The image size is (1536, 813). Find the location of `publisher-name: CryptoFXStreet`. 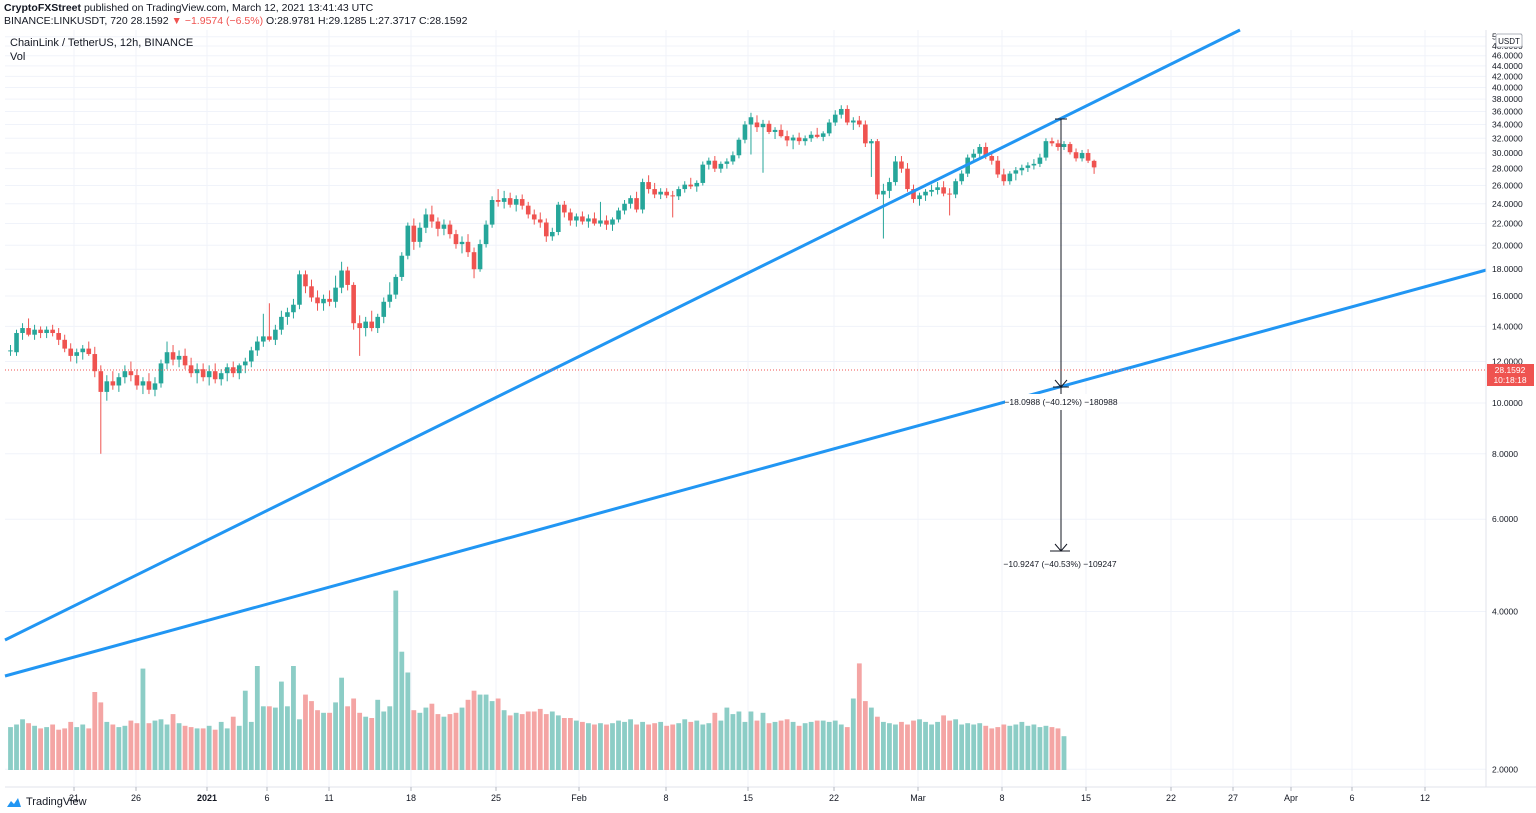

publisher-name: CryptoFXStreet is located at coordinates (43, 8).